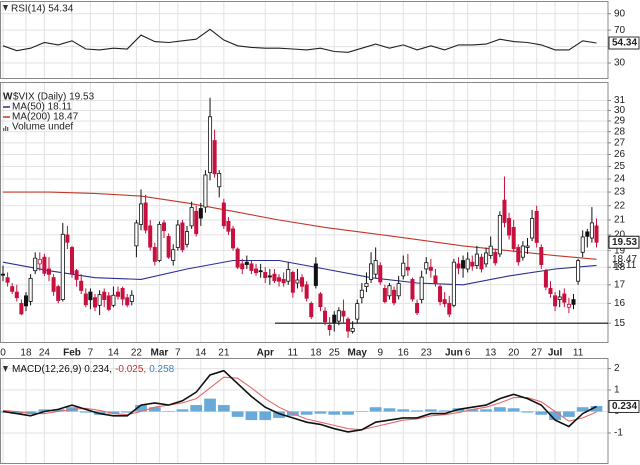 This screenshot has width=640, height=465. Describe the element at coordinates (454, 353) in the screenshot. I see `x-tick-label: Jun` at that location.